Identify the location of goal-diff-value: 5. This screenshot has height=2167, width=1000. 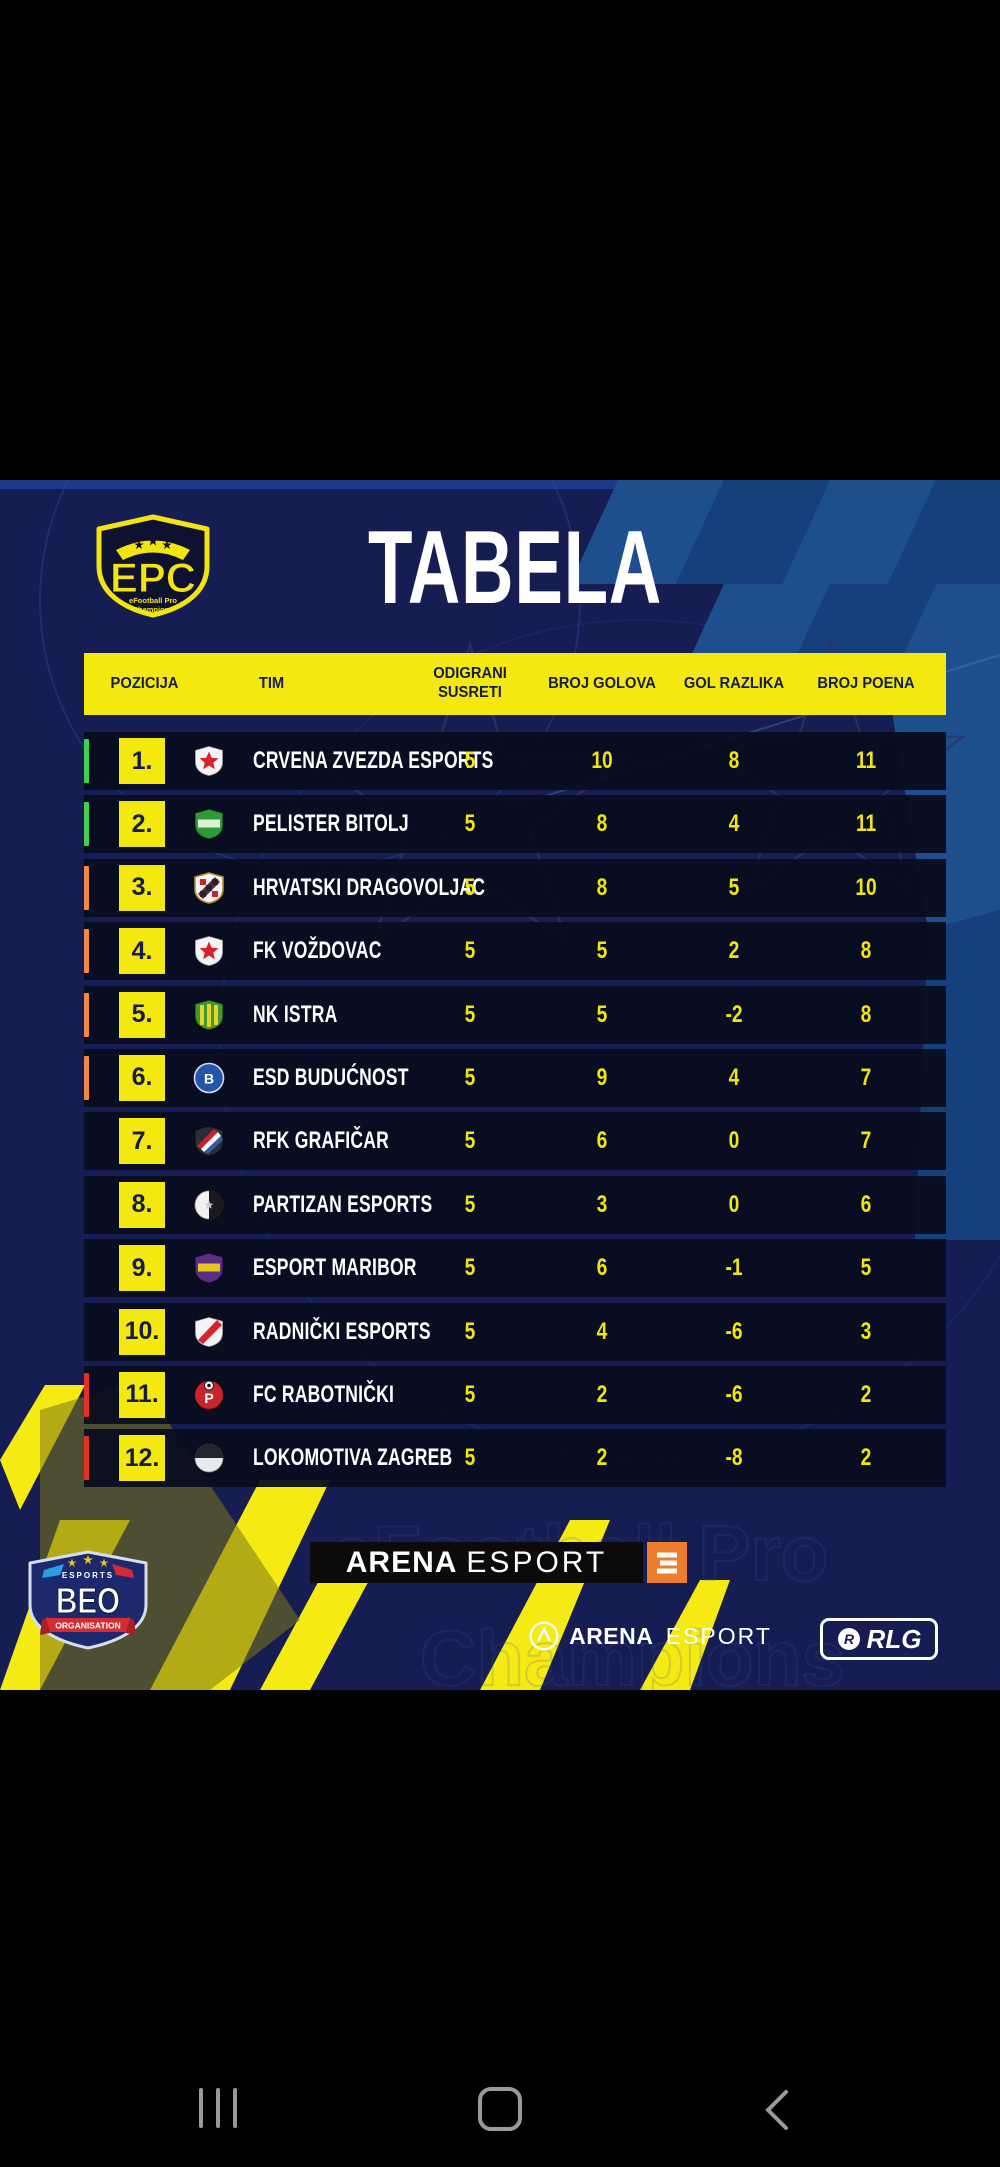
(734, 887).